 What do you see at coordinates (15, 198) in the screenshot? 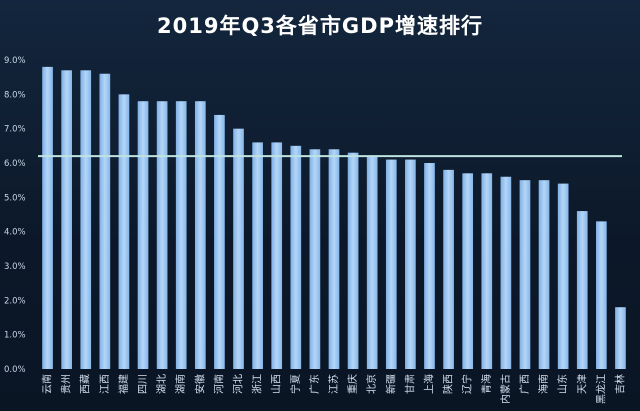
I see `y-tick-label: 5.0%` at bounding box center [15, 198].